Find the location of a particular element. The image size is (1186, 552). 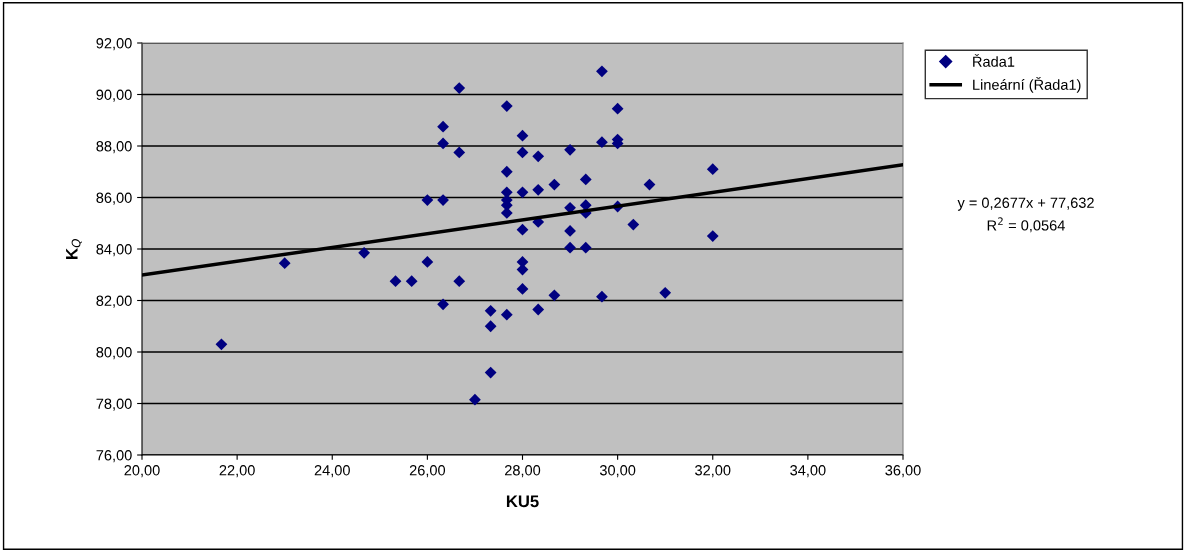

text: R$^{2}$ = 0,0564 is located at coordinates (1026, 225).